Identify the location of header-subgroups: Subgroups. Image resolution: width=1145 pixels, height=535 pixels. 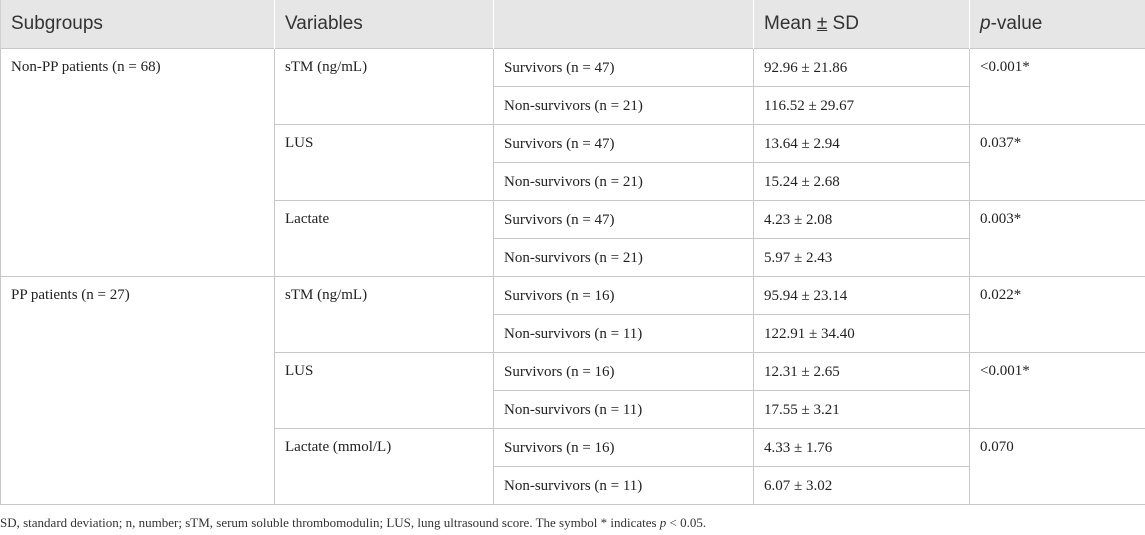
(137, 24).